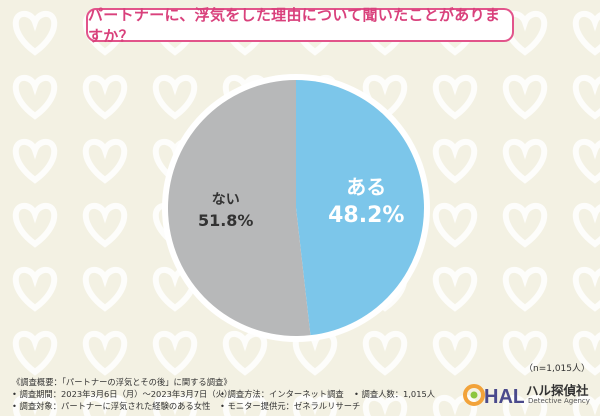 The width and height of the screenshot is (600, 416). Describe the element at coordinates (290, 406) in the screenshot. I see `survey-provider: • モニター提供元：ゼネラルリサーチ` at that location.